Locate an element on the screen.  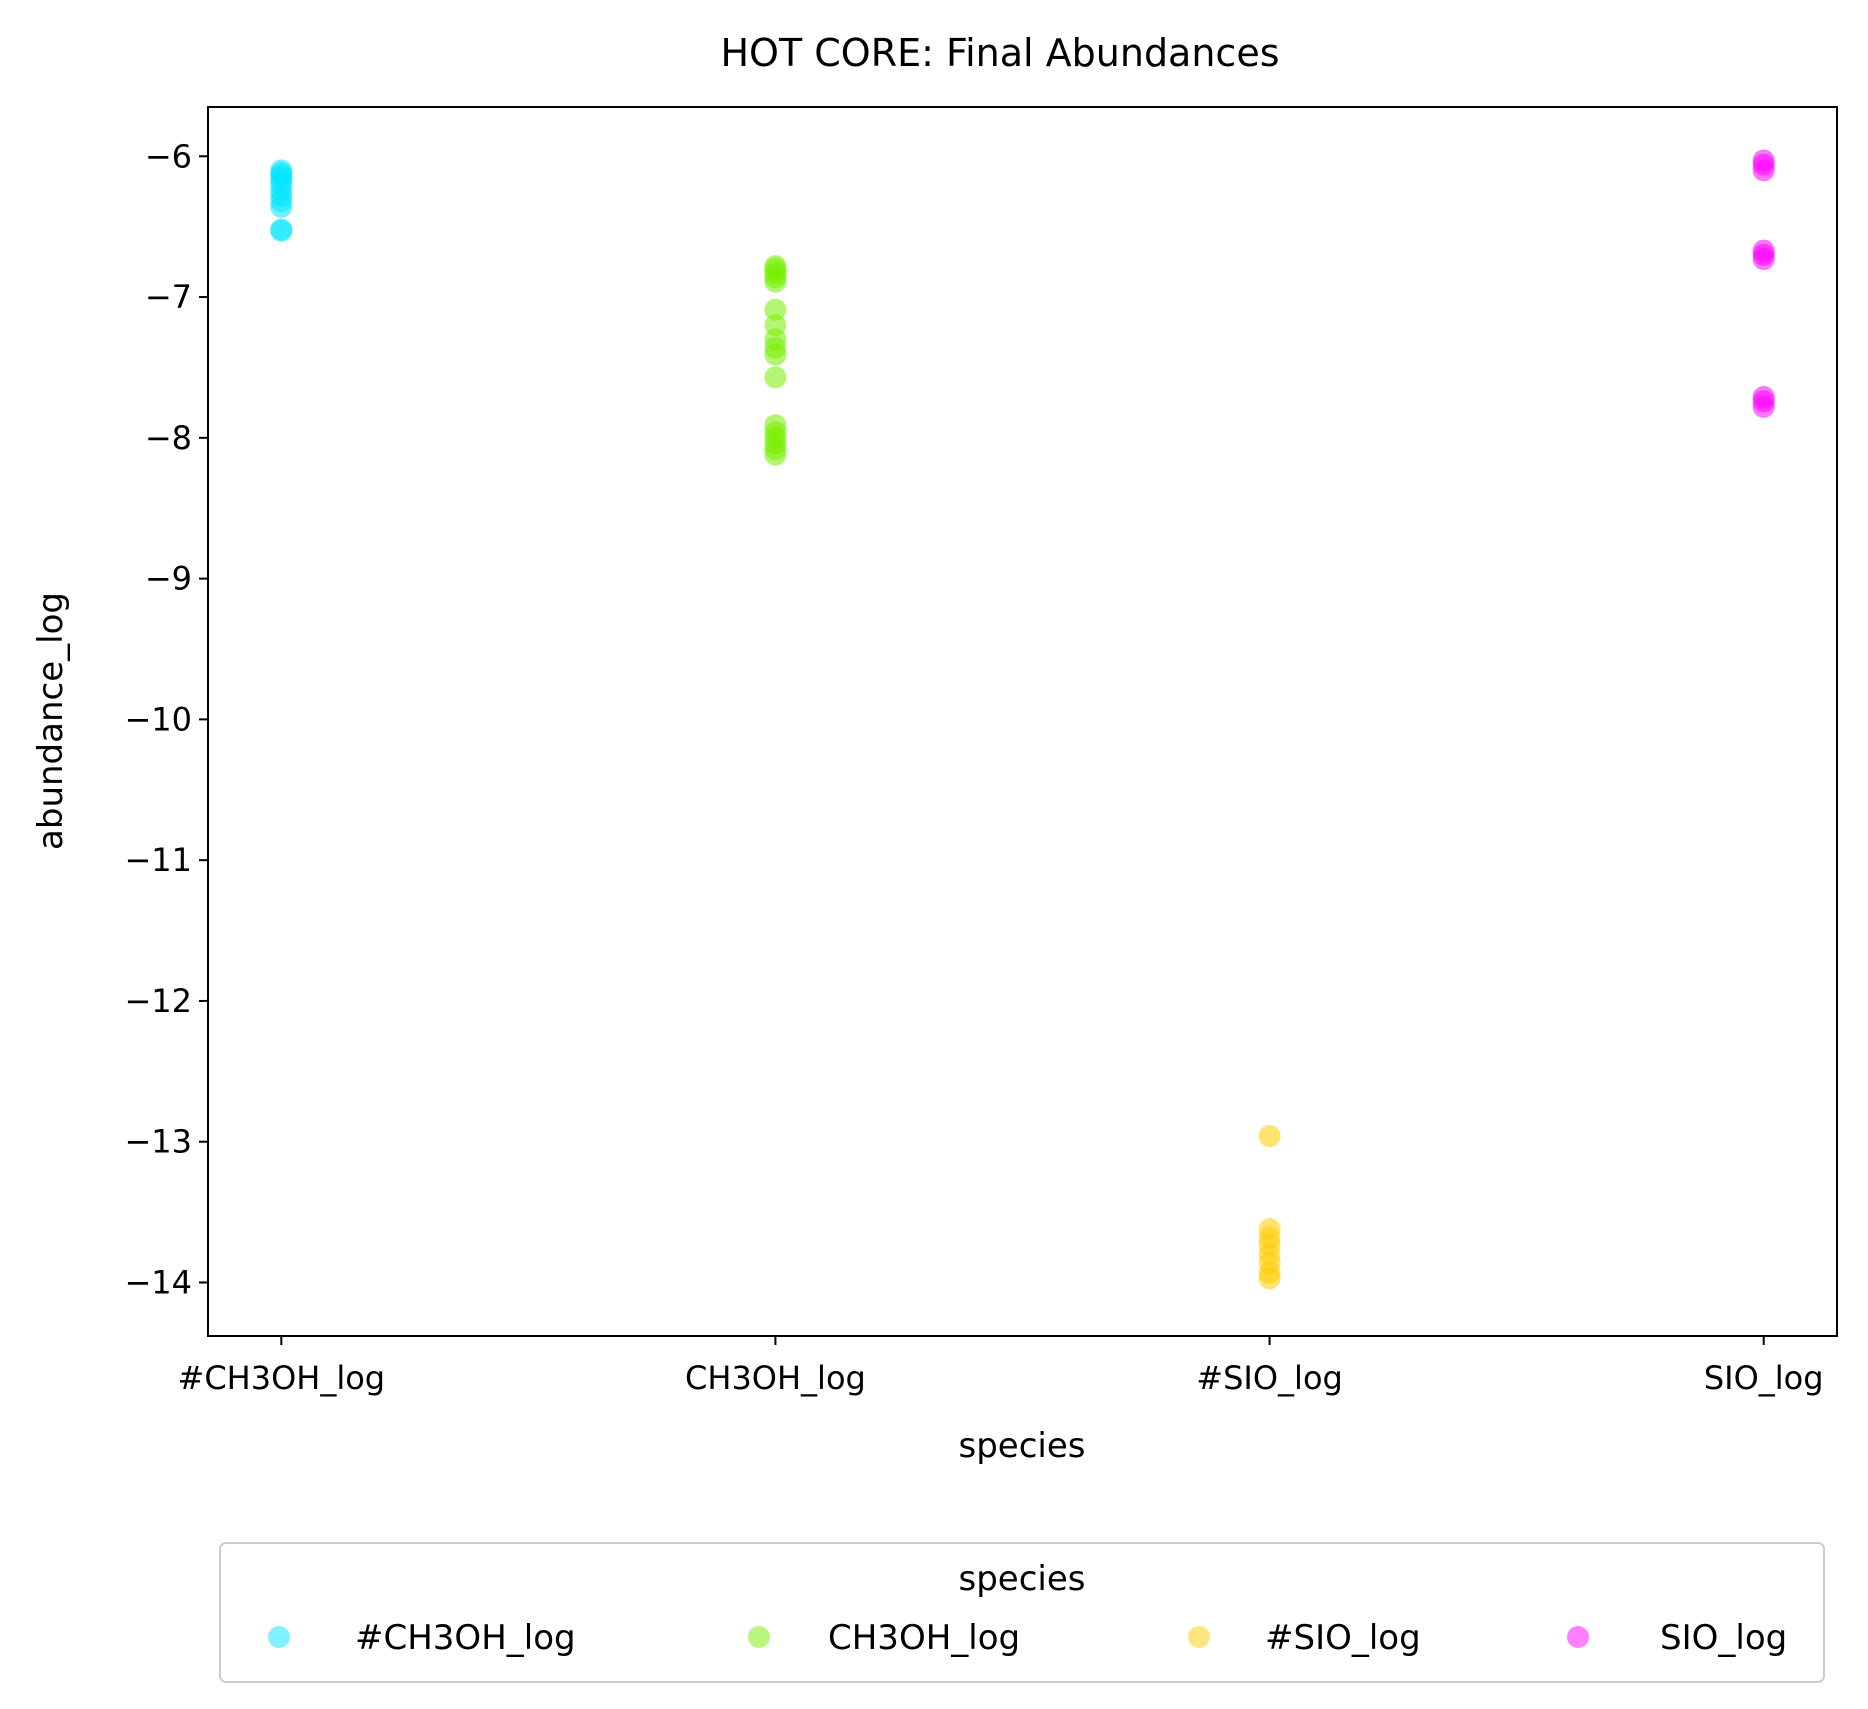
y-tick-label: −13 is located at coordinates (158, 1142).